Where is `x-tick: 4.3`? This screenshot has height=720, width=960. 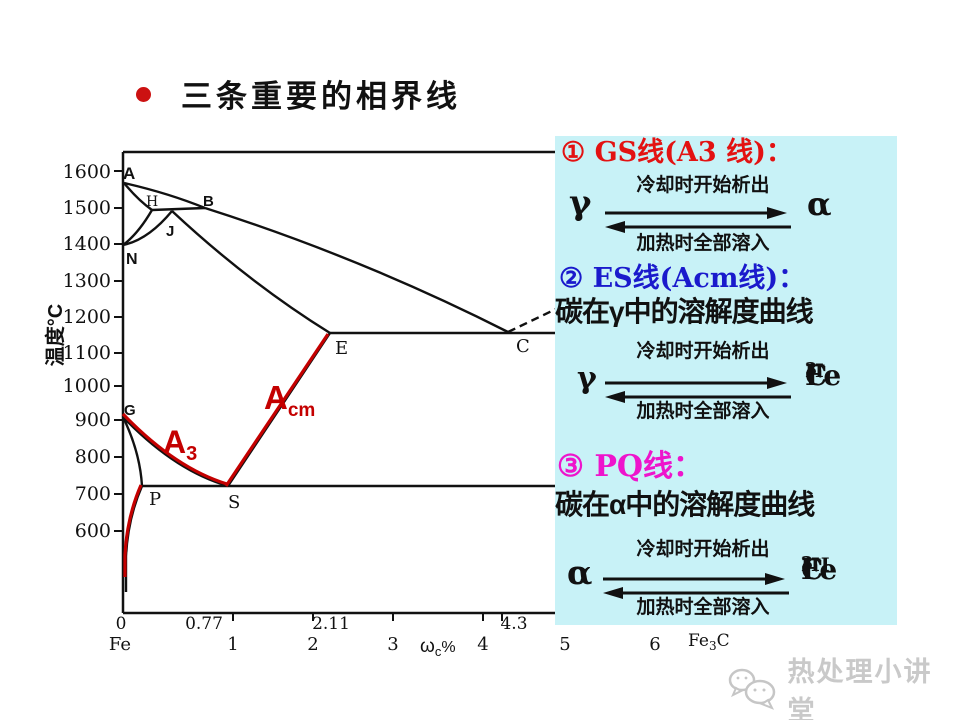
x-tick: 4.3 is located at coordinates (513, 624).